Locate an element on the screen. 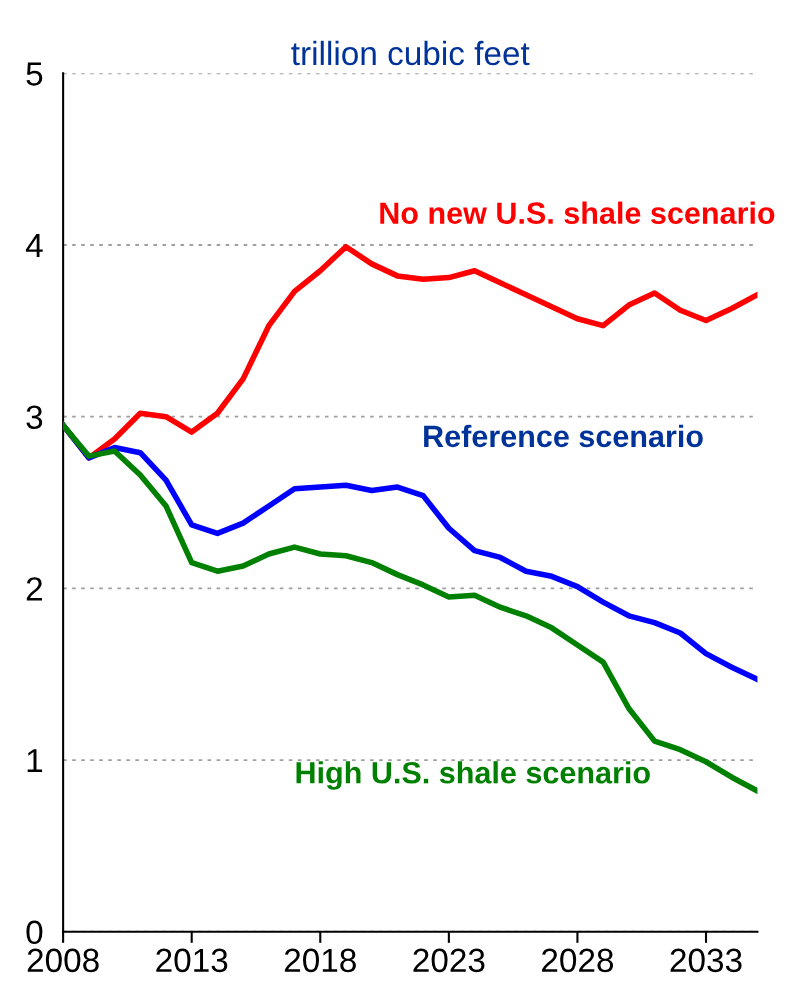 Image resolution: width=789 pixels, height=1004 pixels. x-tick-label: 2033 is located at coordinates (706, 960).